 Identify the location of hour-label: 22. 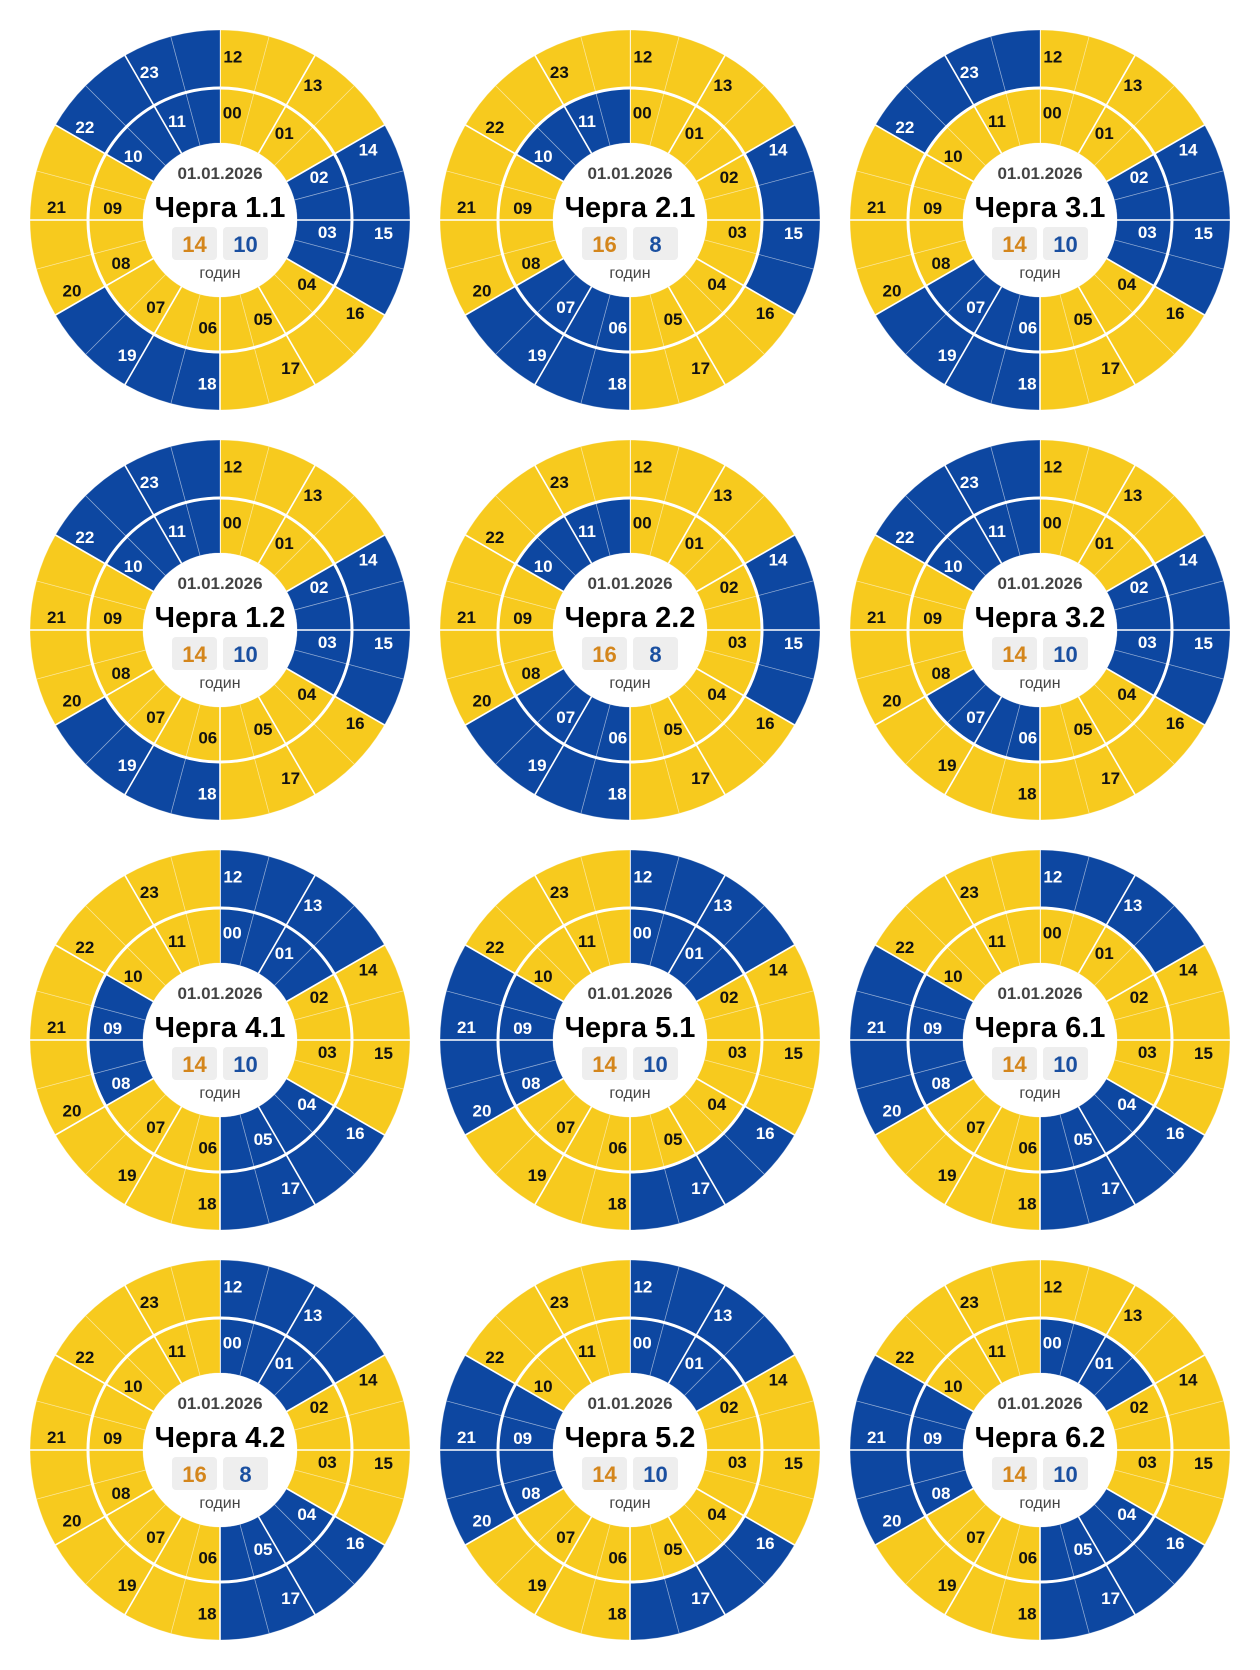
(904, 127).